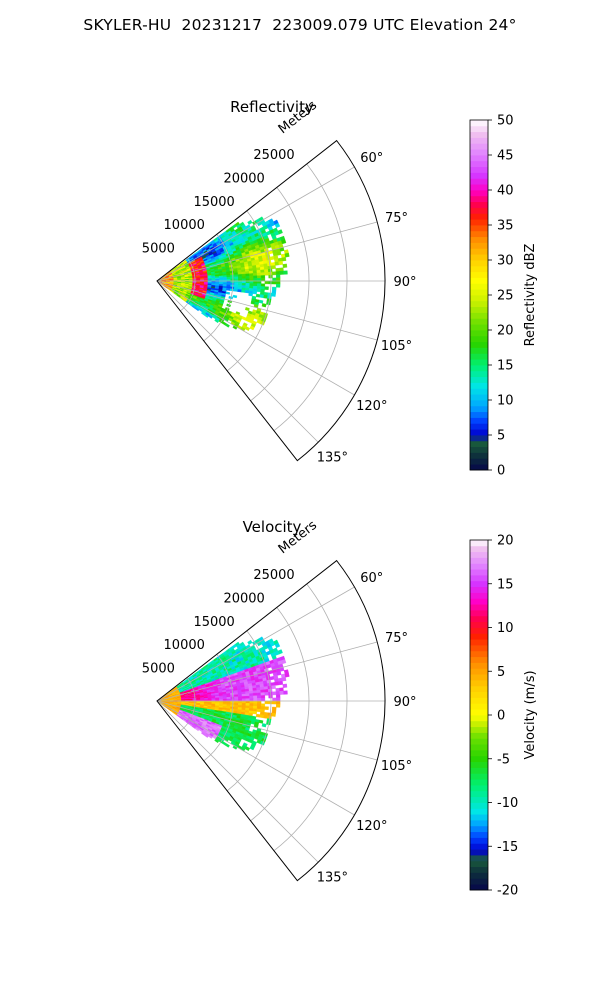 This screenshot has height=1000, width=600. Describe the element at coordinates (503, 296) in the screenshot. I see `colorbar: 0 5 10 15 20 25 30 35 40 45 50 Reflectivity dBZ` at that location.